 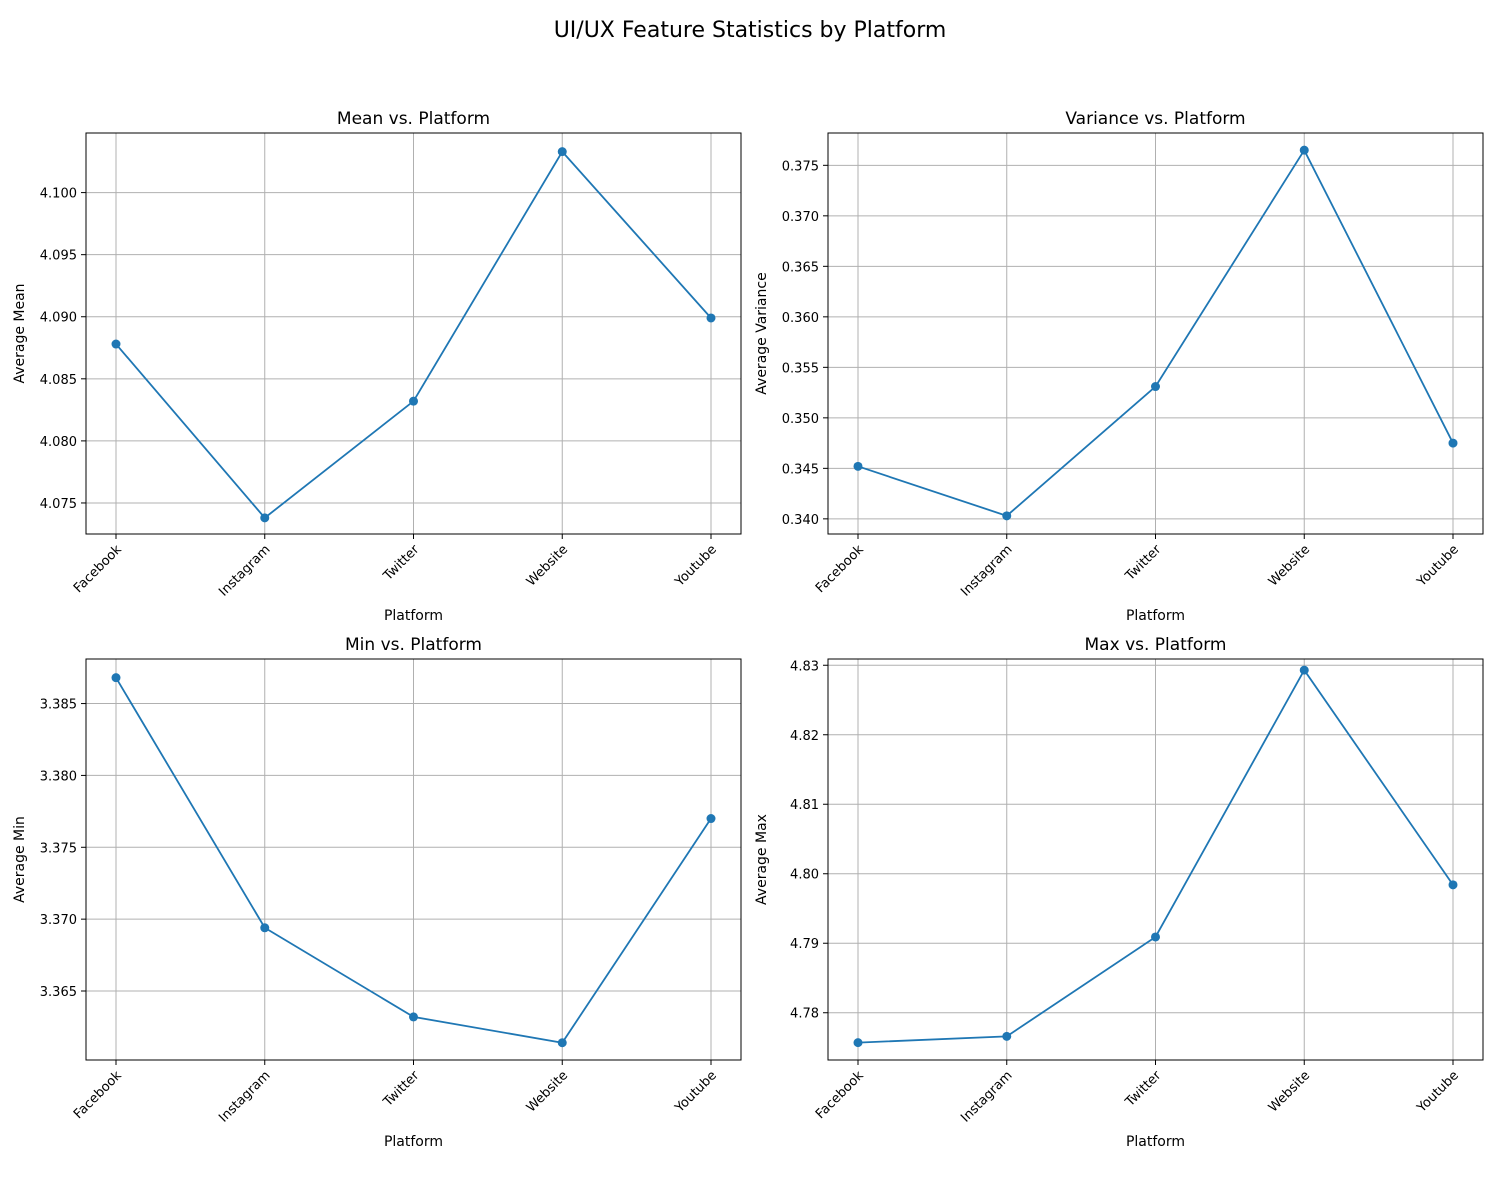 I want to click on chart-title: Mean vs. Platform, so click(x=413, y=119).